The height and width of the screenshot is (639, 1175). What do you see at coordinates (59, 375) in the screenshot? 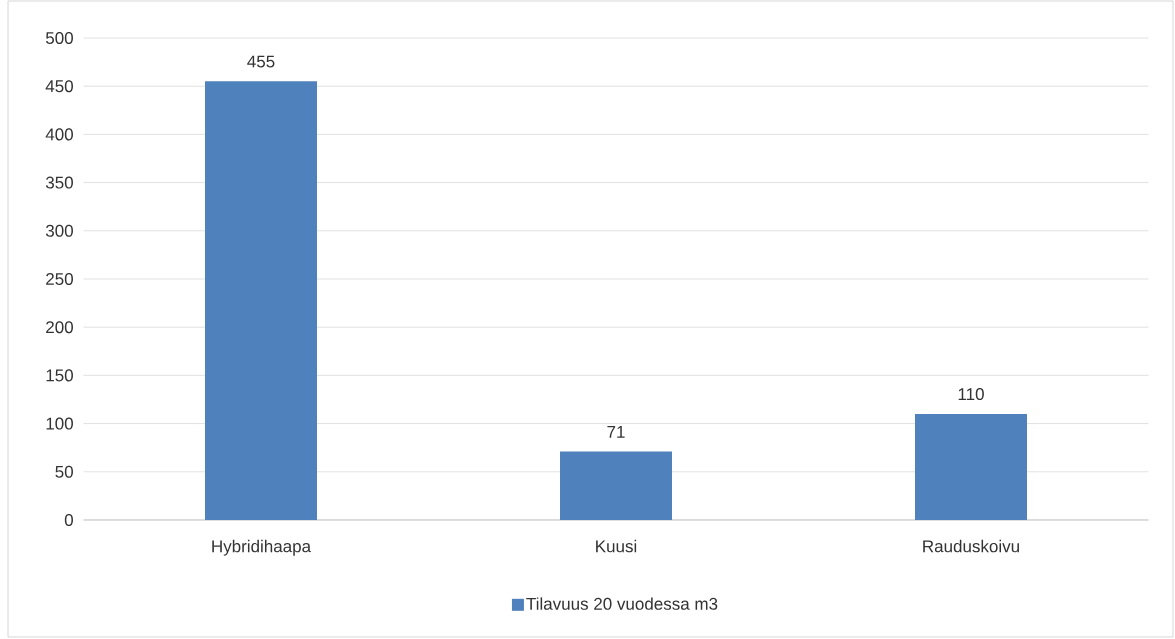
I see `y-tick-label: 150` at bounding box center [59, 375].